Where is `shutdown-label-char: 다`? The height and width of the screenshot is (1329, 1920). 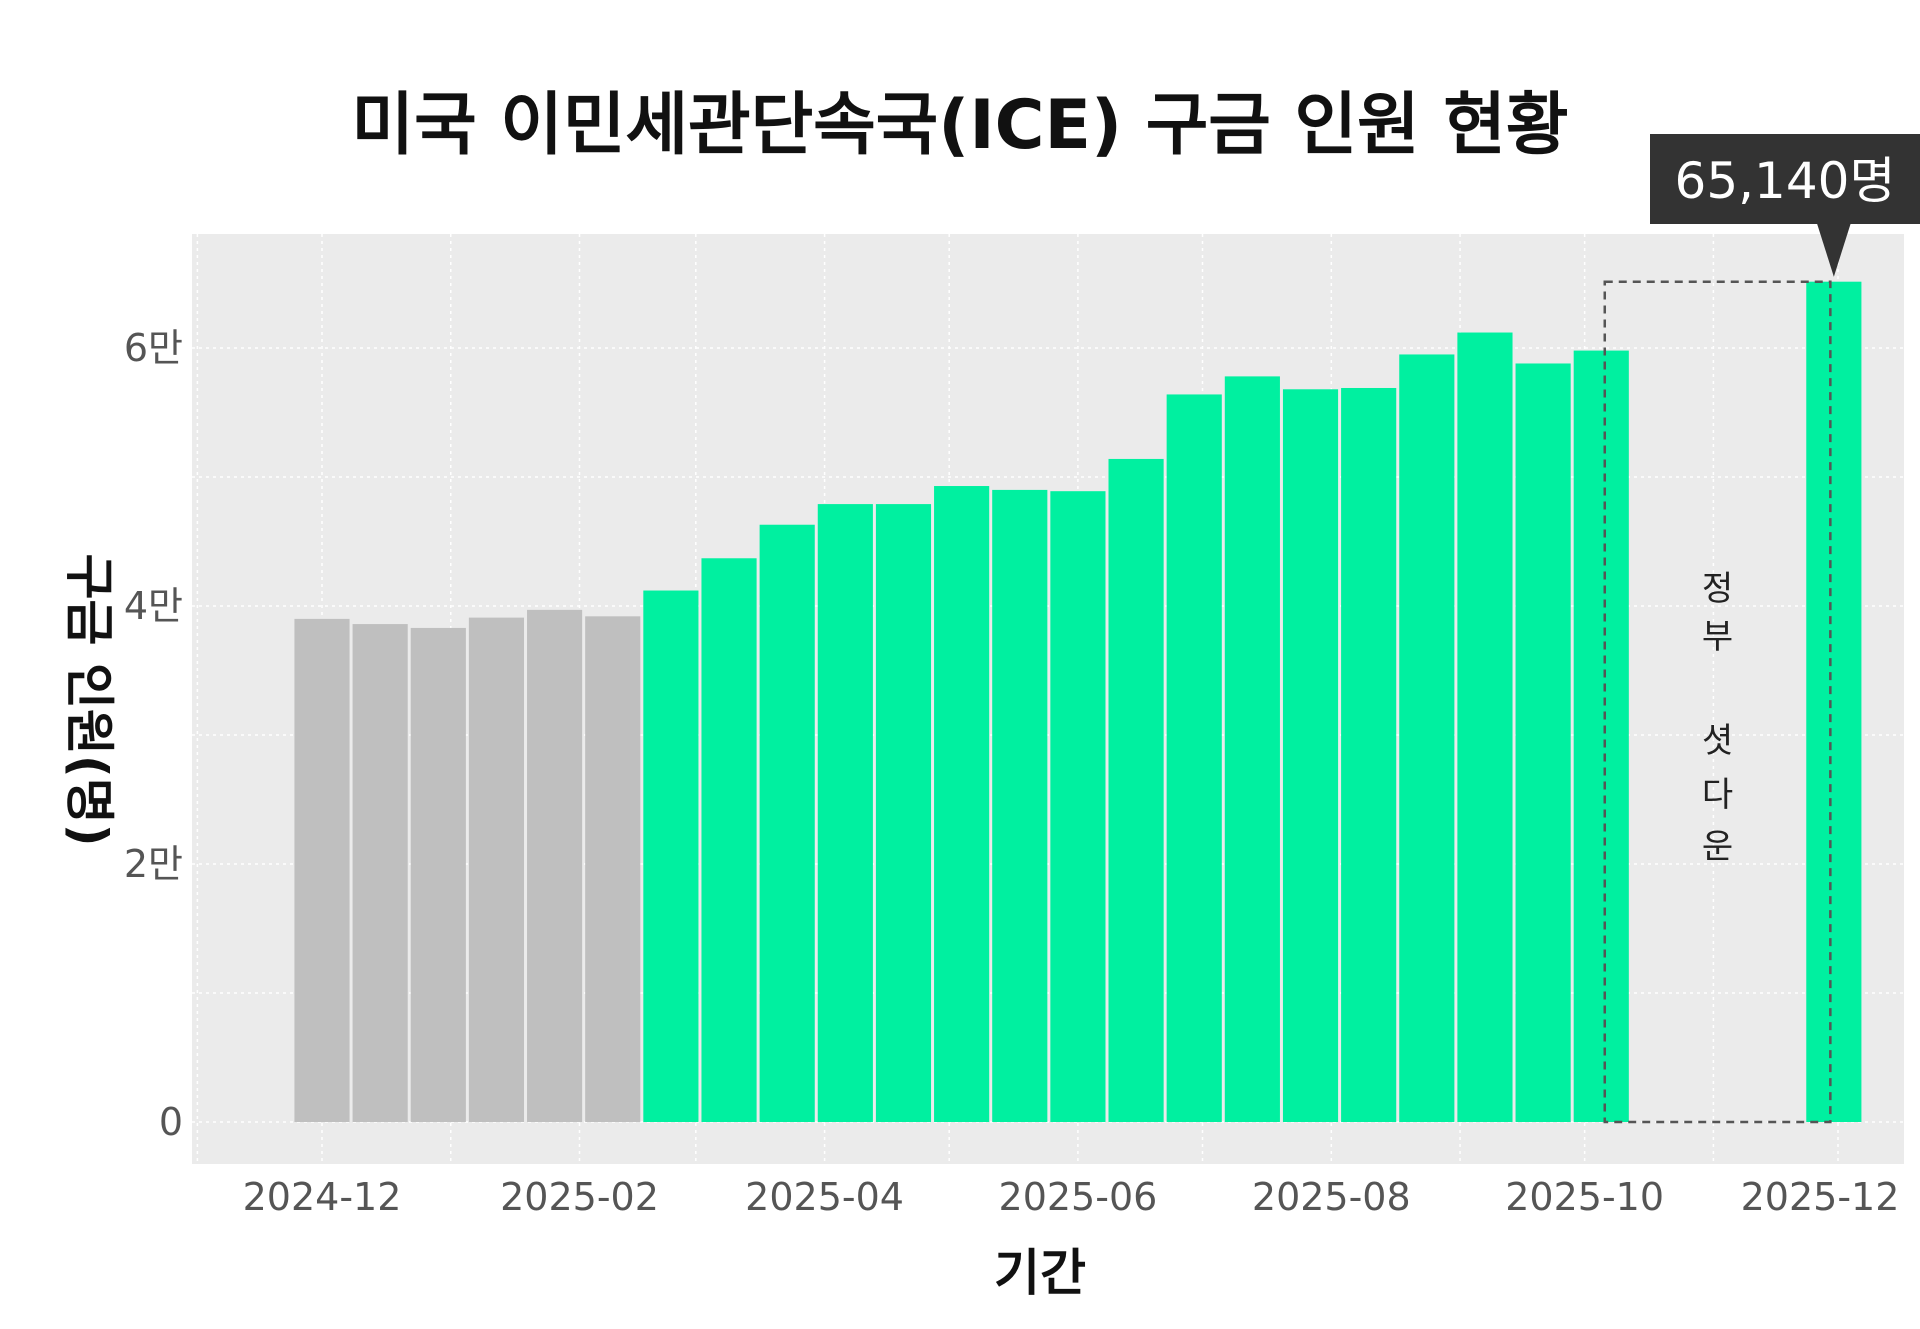
shutdown-label-char: 다 is located at coordinates (1717, 795).